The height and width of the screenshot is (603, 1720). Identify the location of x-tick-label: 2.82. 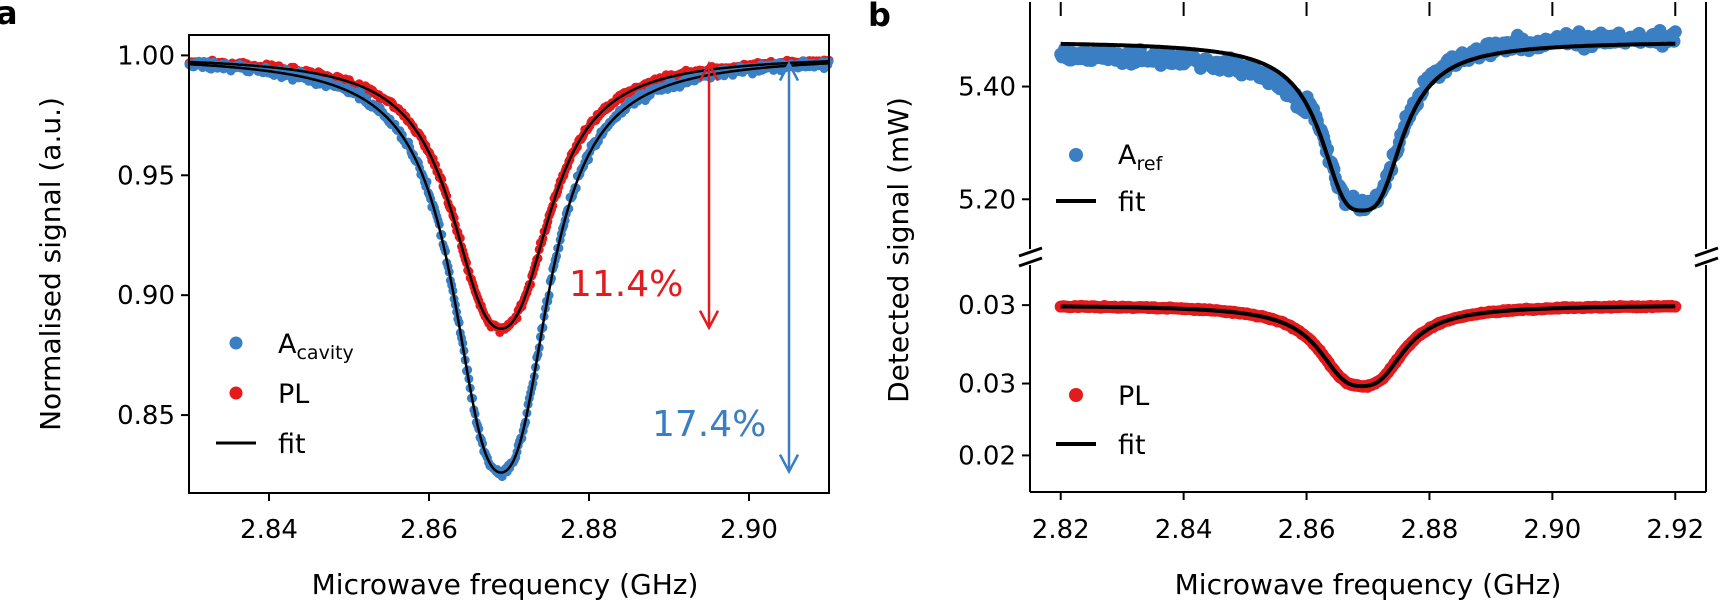
(1061, 530).